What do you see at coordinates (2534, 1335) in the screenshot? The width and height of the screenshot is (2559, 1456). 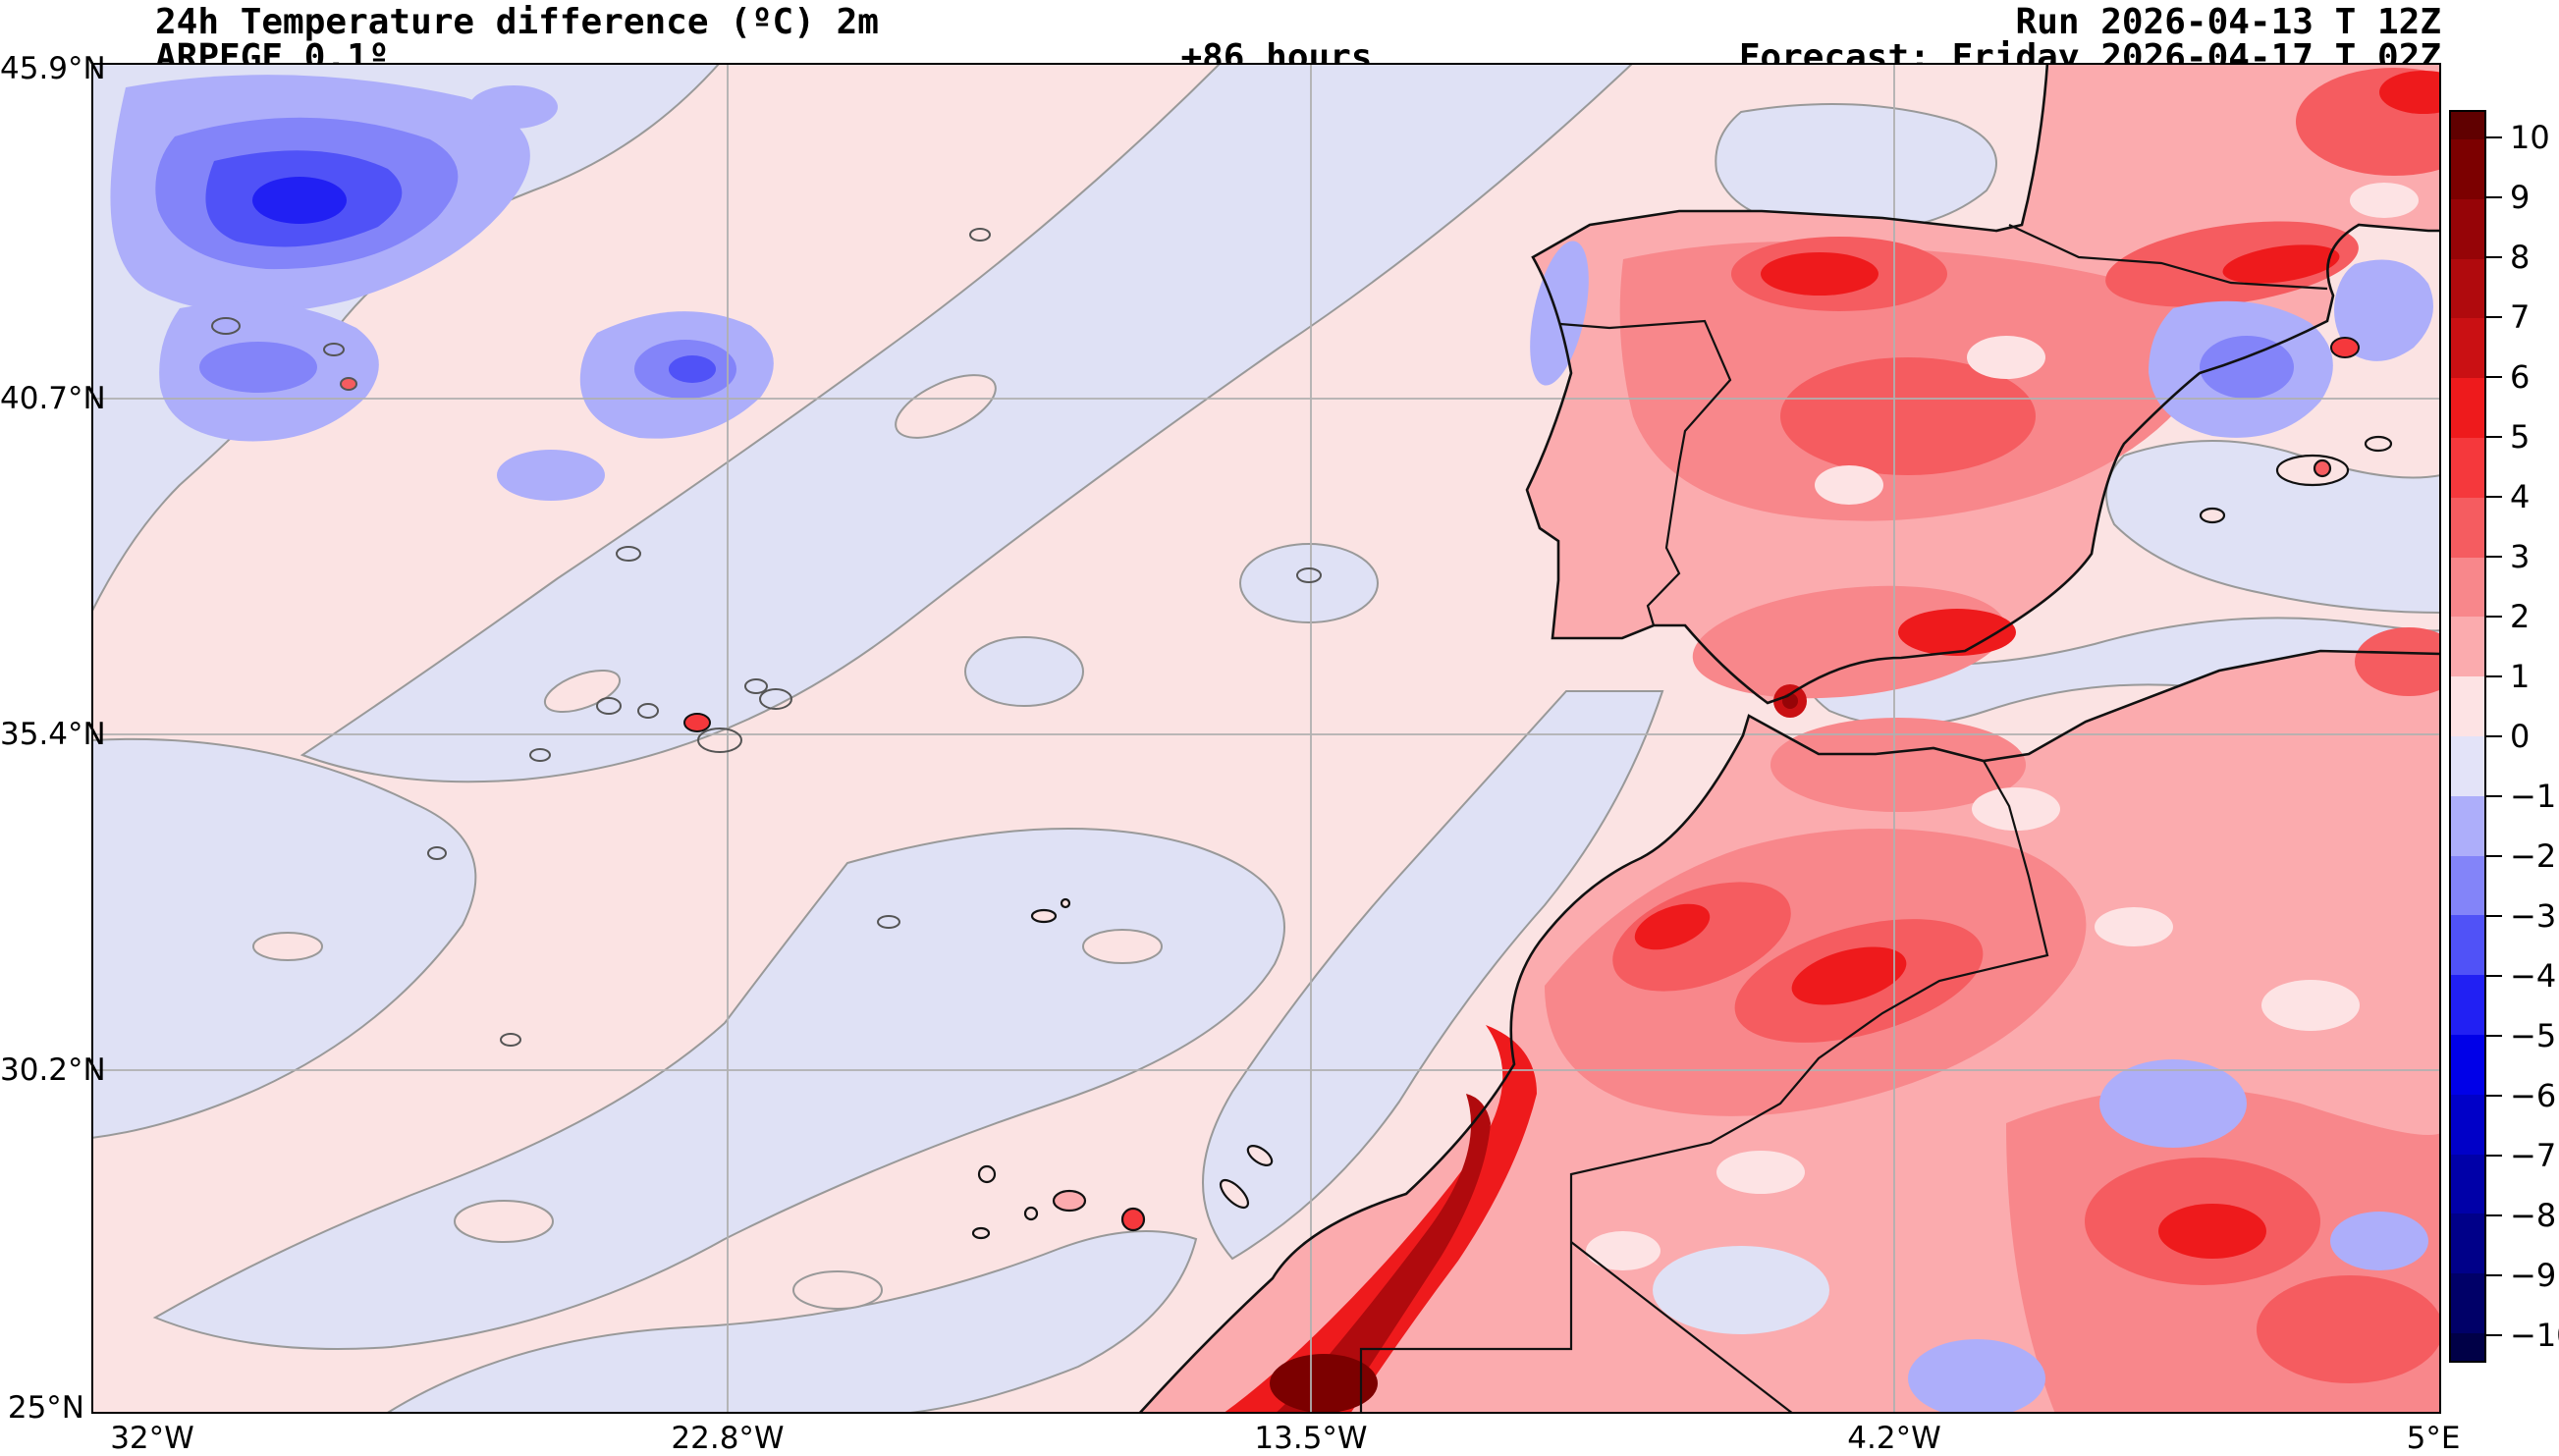 I see `colorbar-tick-label: −10` at bounding box center [2534, 1335].